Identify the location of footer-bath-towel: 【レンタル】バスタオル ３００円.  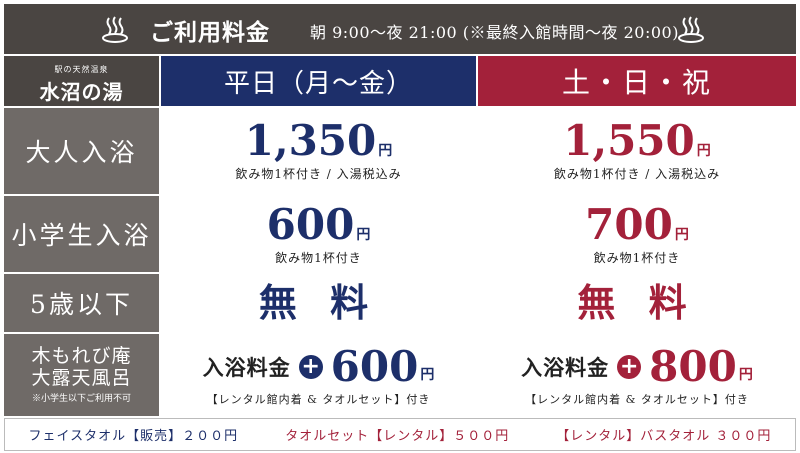
(664, 436).